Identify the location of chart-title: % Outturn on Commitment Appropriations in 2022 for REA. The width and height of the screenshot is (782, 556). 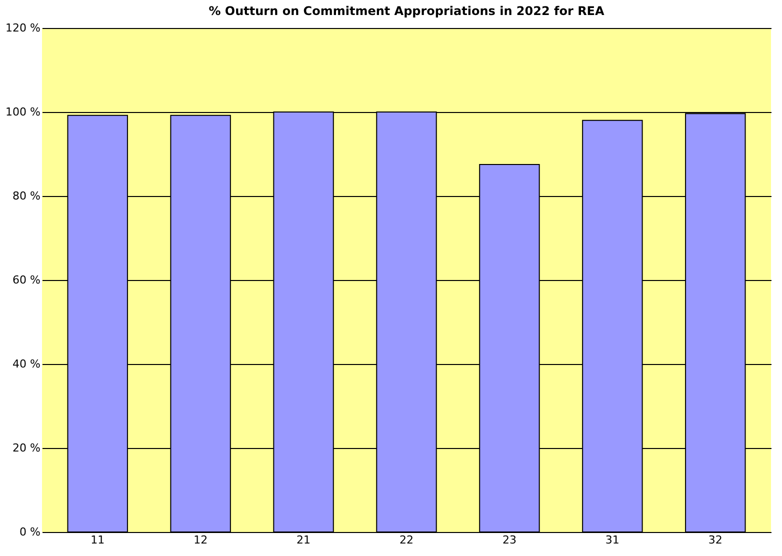
(406, 11).